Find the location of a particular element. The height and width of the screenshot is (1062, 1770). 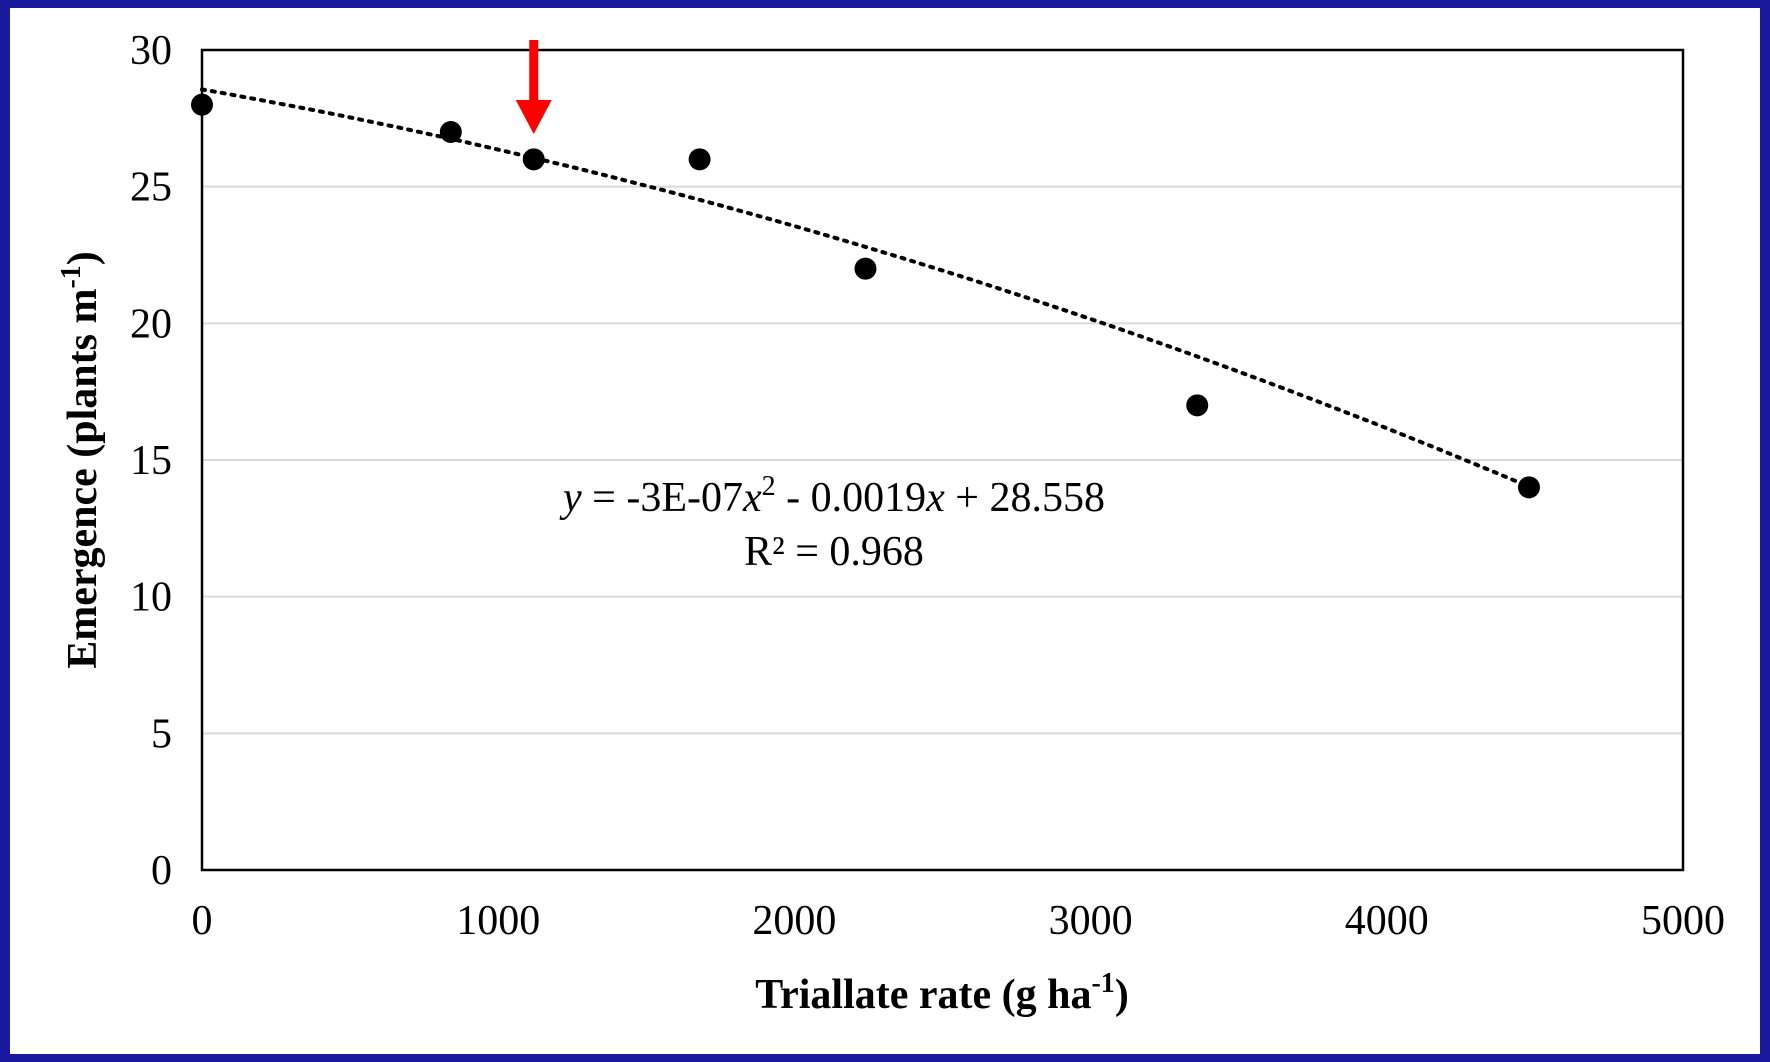

y-tick-label: 15 is located at coordinates (151, 461).